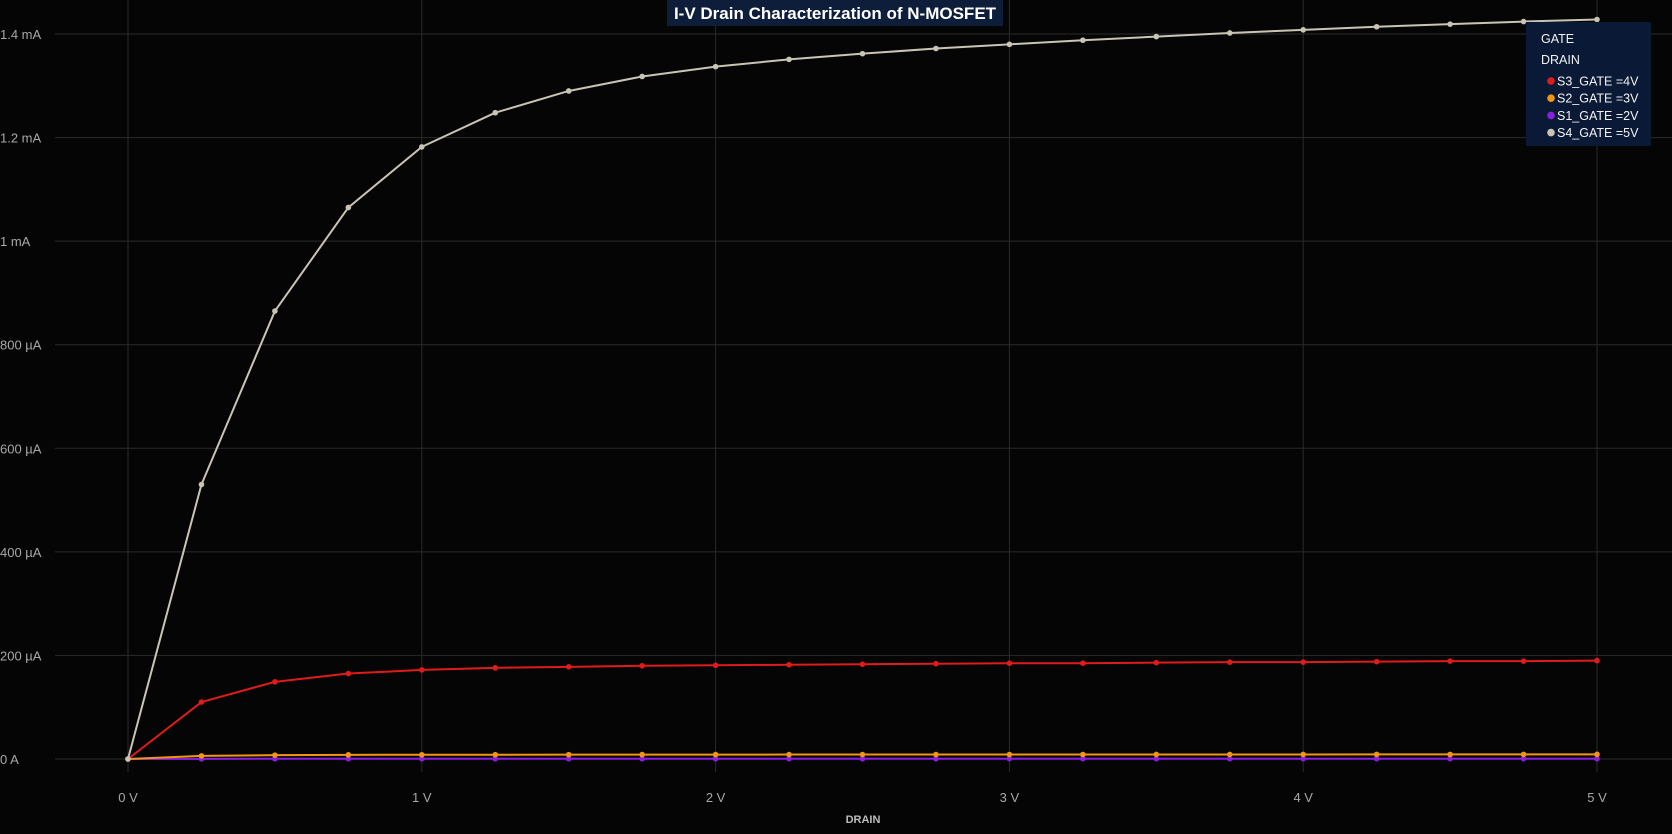  I want to click on x-tick-label: 5 V, so click(1597, 797).